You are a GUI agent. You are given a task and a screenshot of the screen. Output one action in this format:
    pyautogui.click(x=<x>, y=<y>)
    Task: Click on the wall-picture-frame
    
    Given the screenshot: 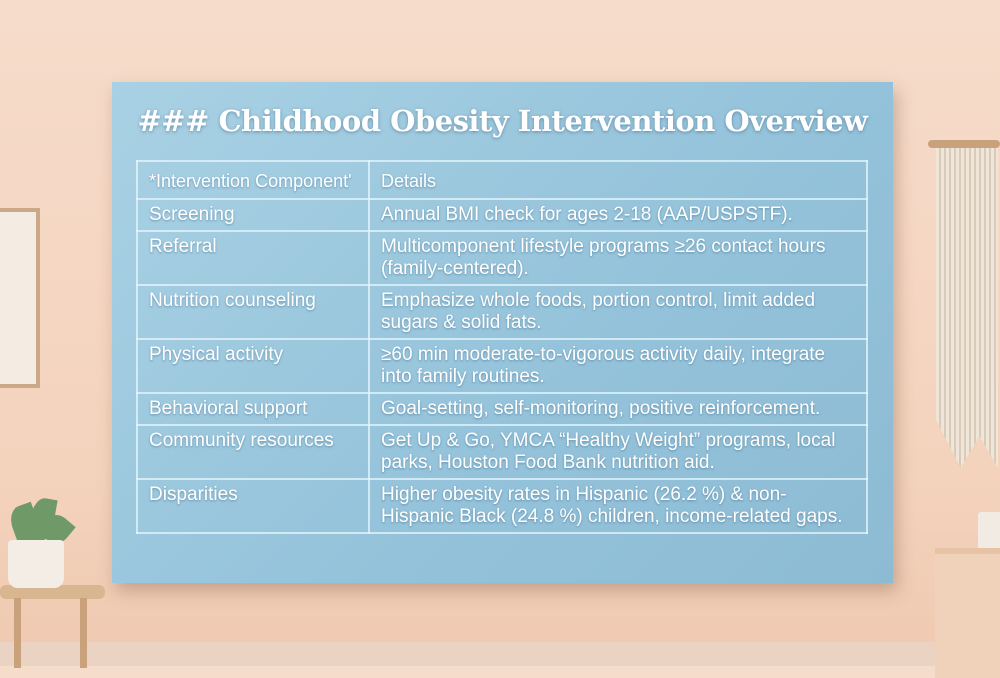 What is the action you would take?
    pyautogui.click(x=20, y=298)
    